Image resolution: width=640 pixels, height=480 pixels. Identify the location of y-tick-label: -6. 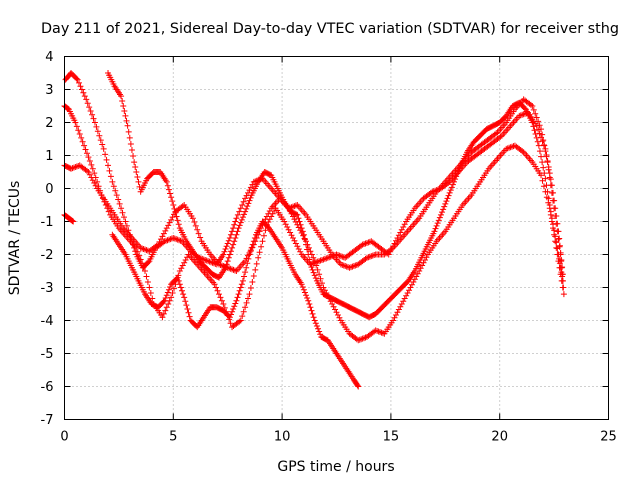
(47, 387).